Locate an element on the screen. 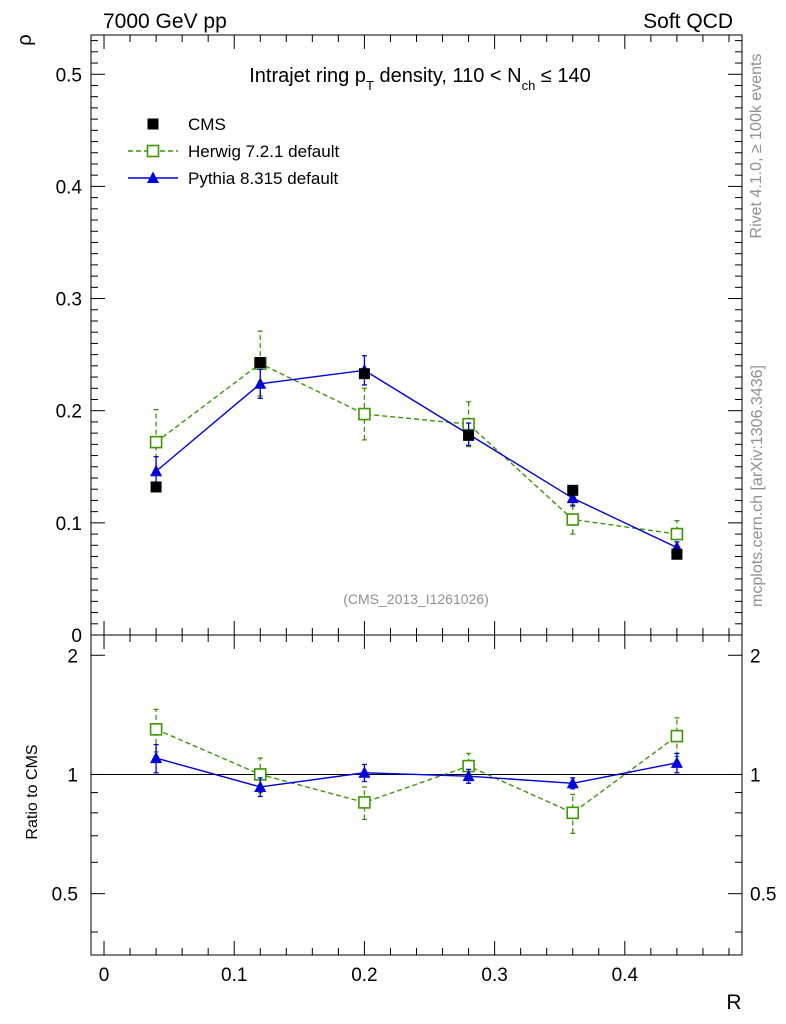 The image size is (786, 1024). legend-item: Pythia 8.315 default is located at coordinates (233, 178).